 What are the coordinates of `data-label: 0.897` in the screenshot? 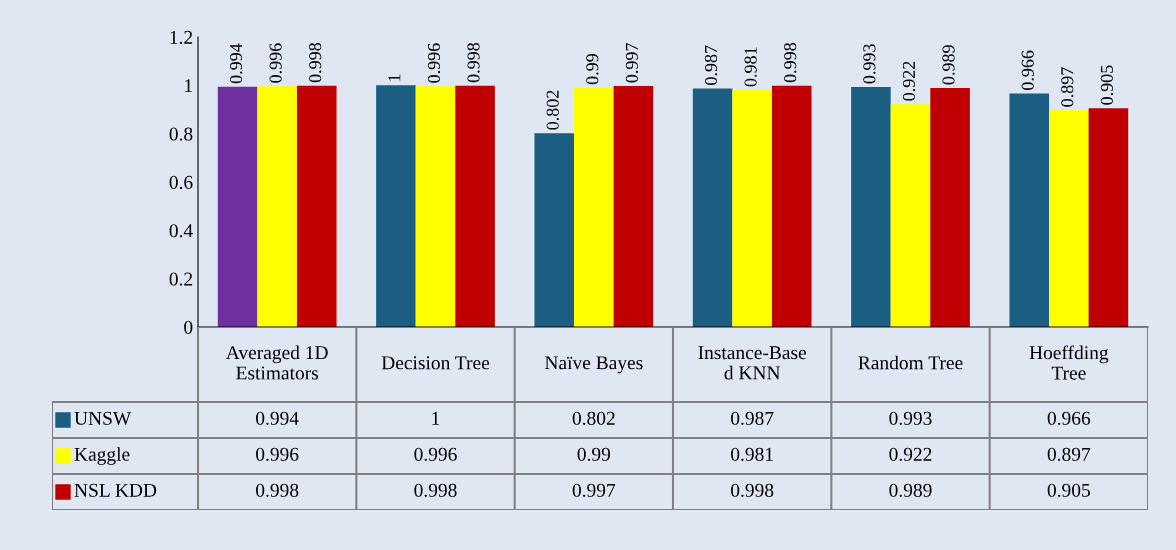 It's located at (1067, 87).